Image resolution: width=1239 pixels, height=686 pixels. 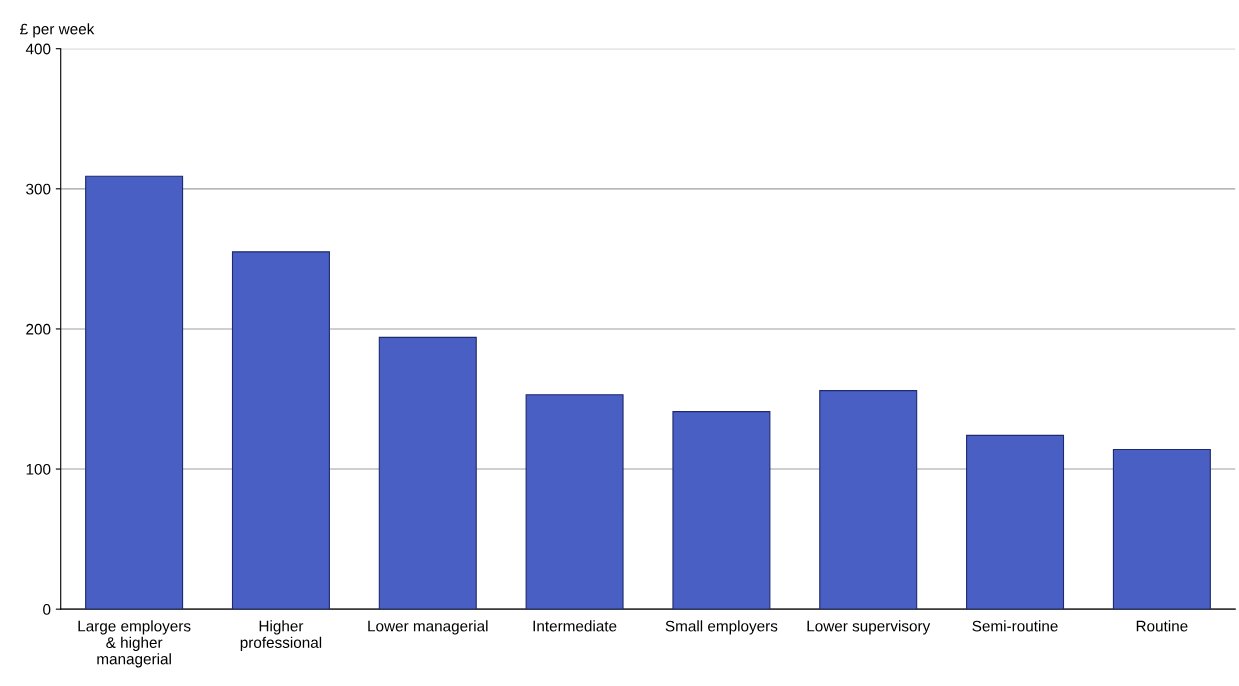 What do you see at coordinates (1162, 626) in the screenshot?
I see `x-tick-label: Routine` at bounding box center [1162, 626].